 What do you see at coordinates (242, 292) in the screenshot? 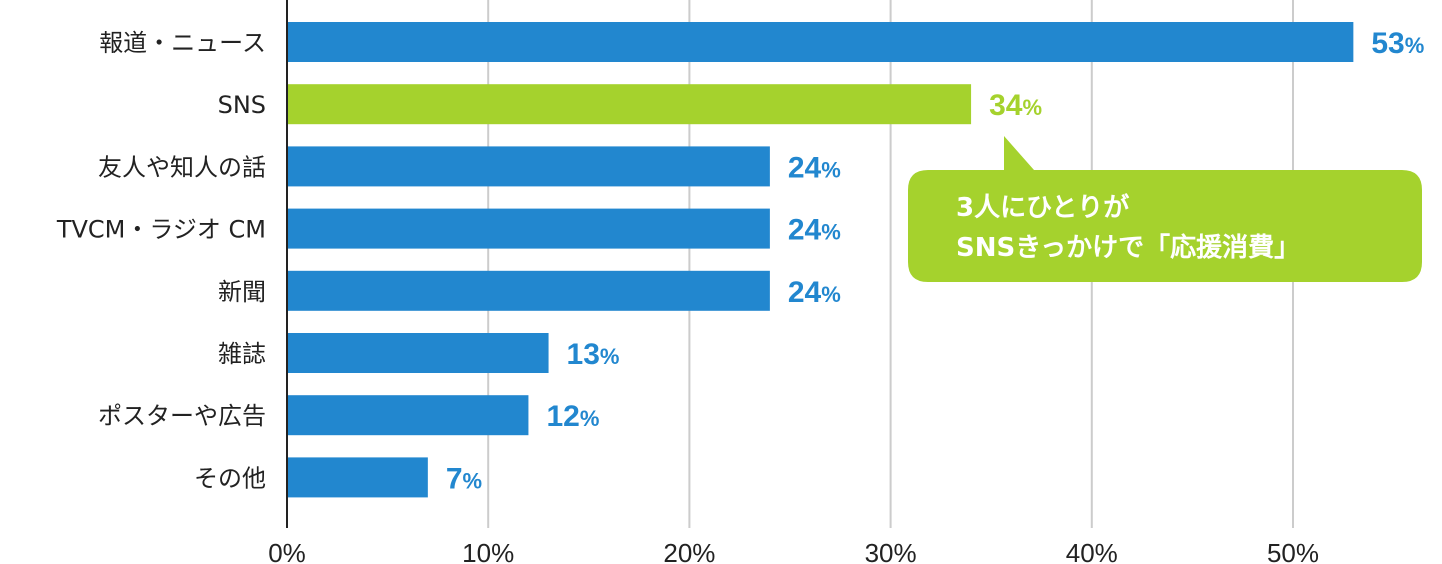
I see `category-label: 新聞` at bounding box center [242, 292].